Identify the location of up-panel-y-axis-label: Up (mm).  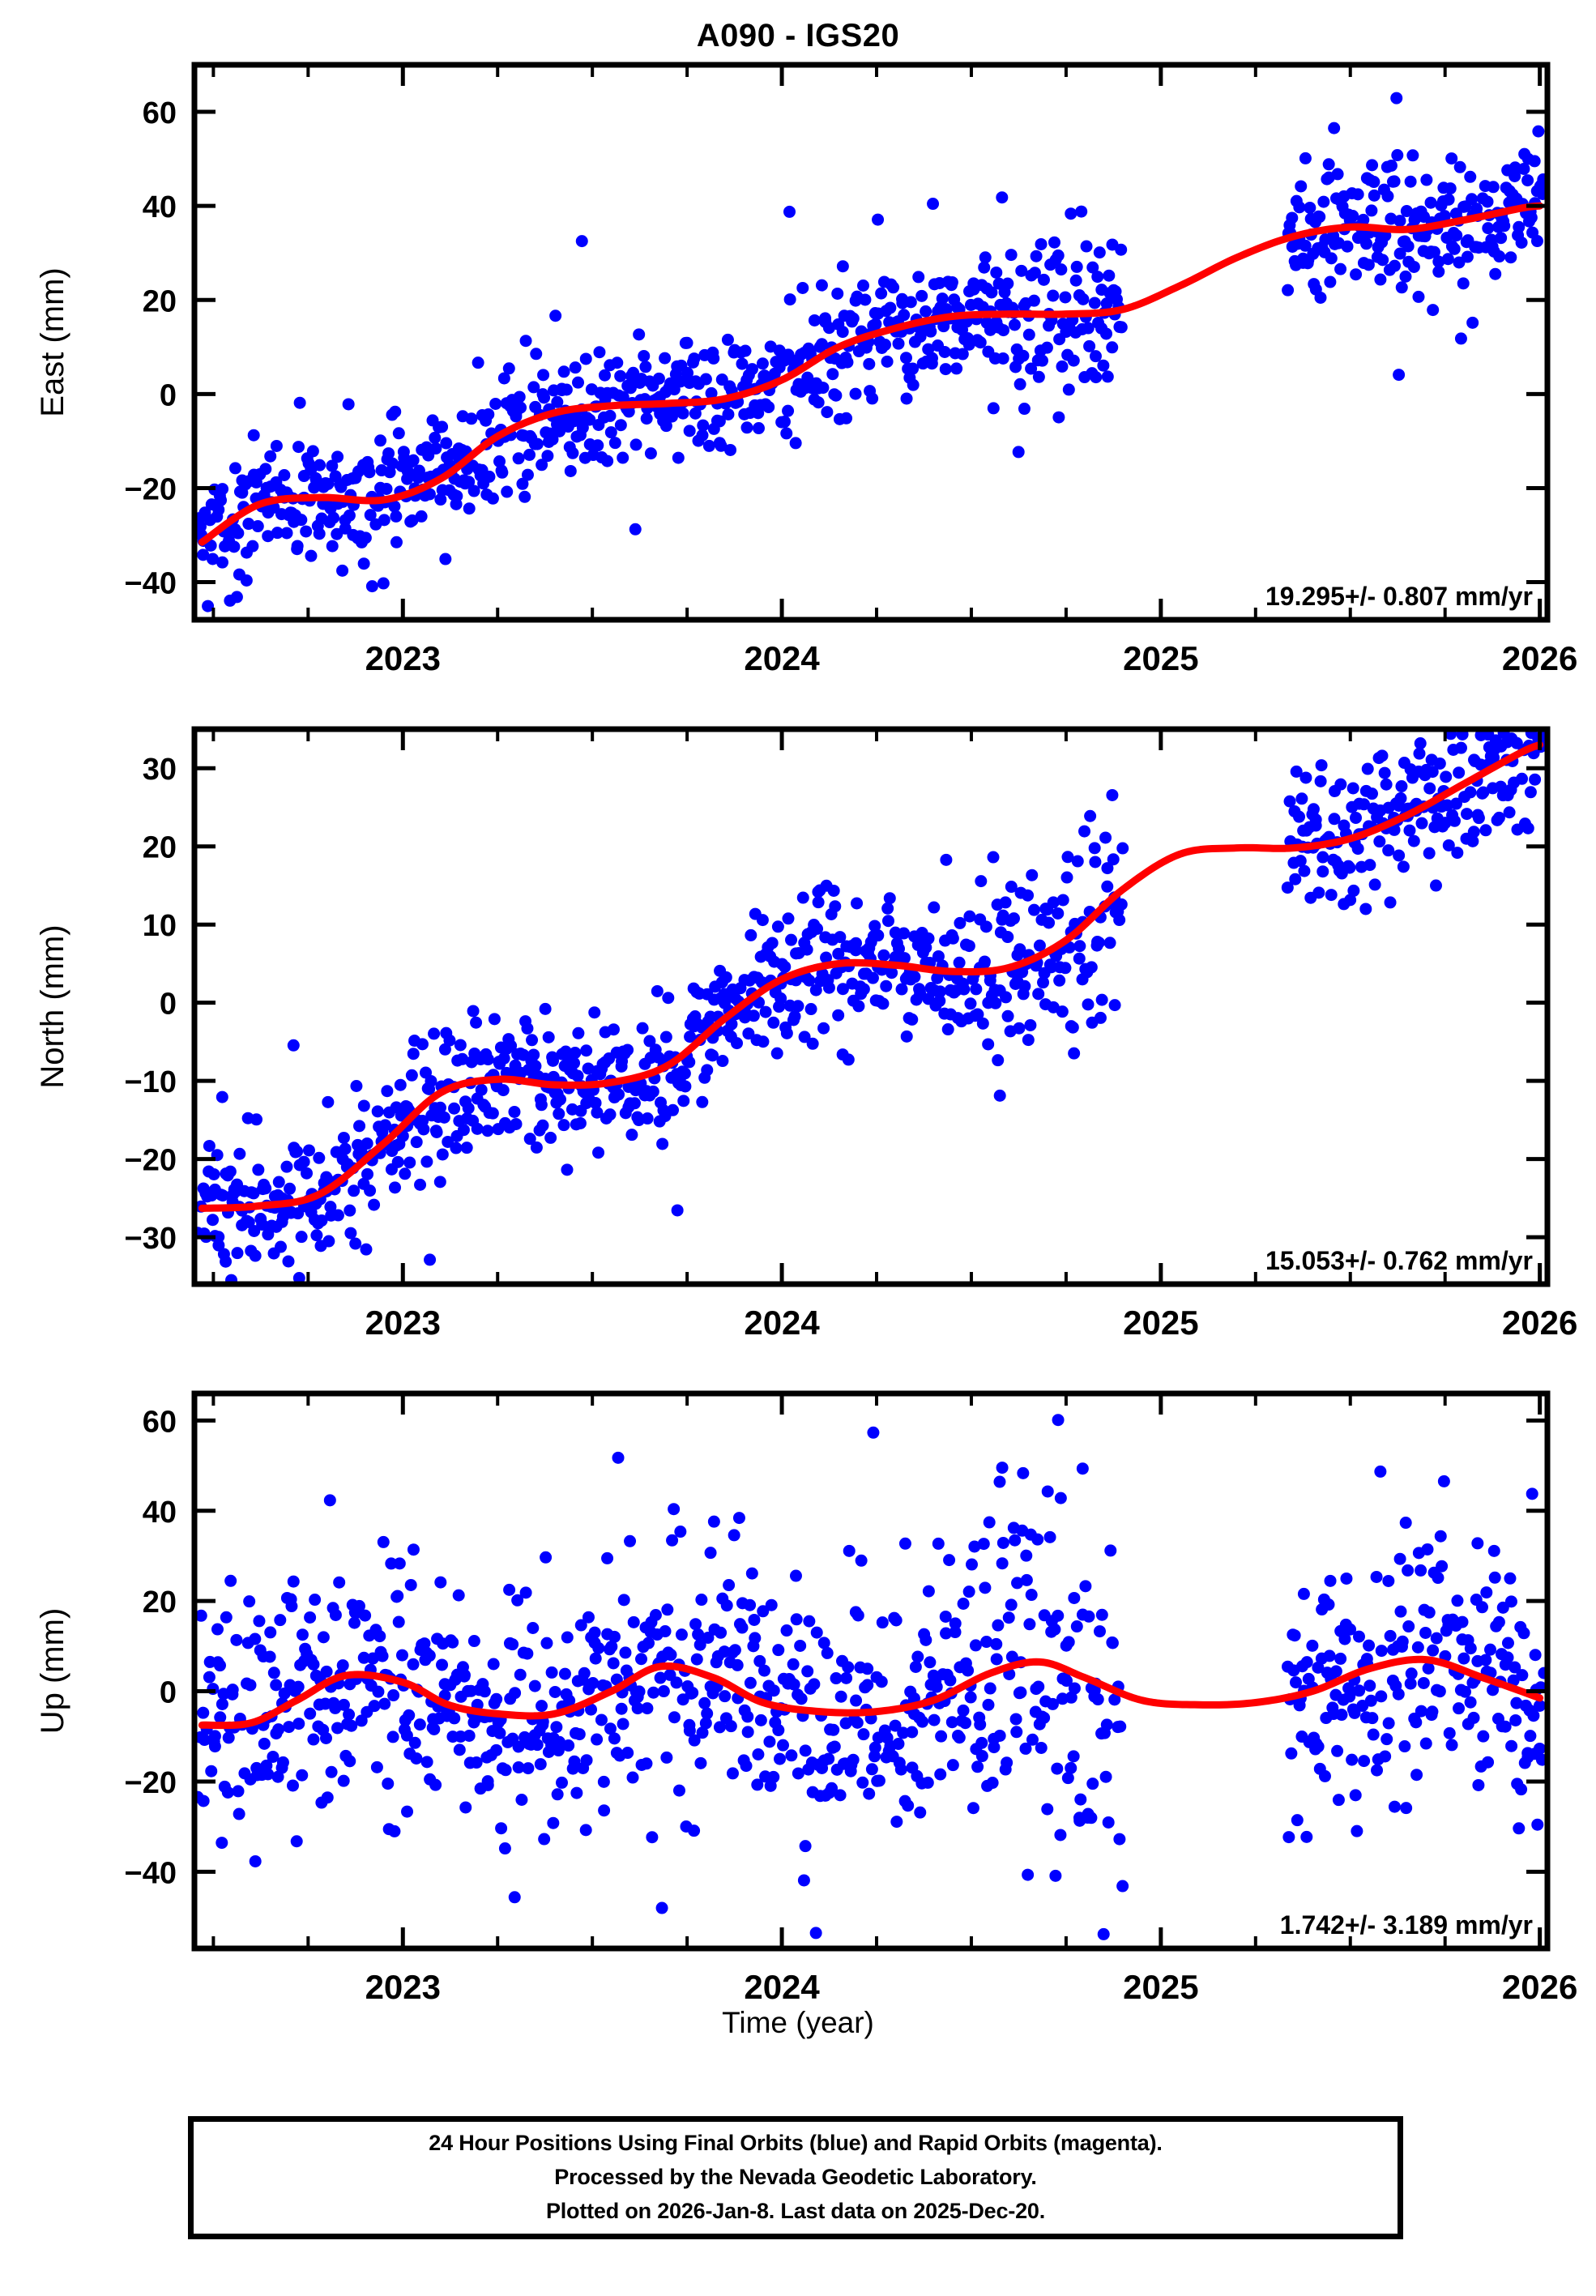
(52, 1672).